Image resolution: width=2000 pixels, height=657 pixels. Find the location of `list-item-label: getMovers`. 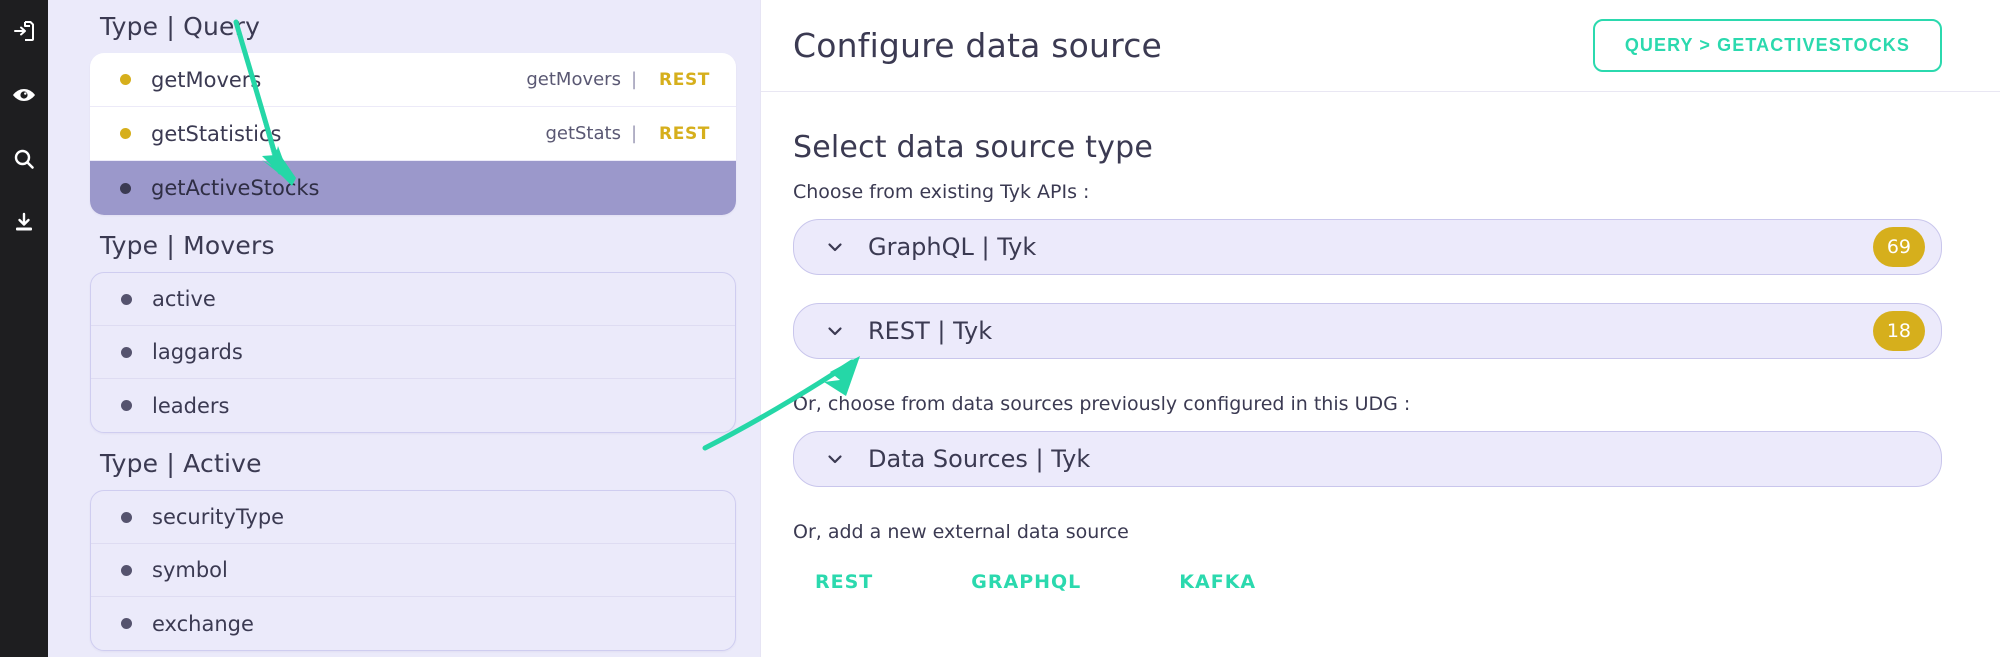

list-item-label: getMovers is located at coordinates (206, 79).